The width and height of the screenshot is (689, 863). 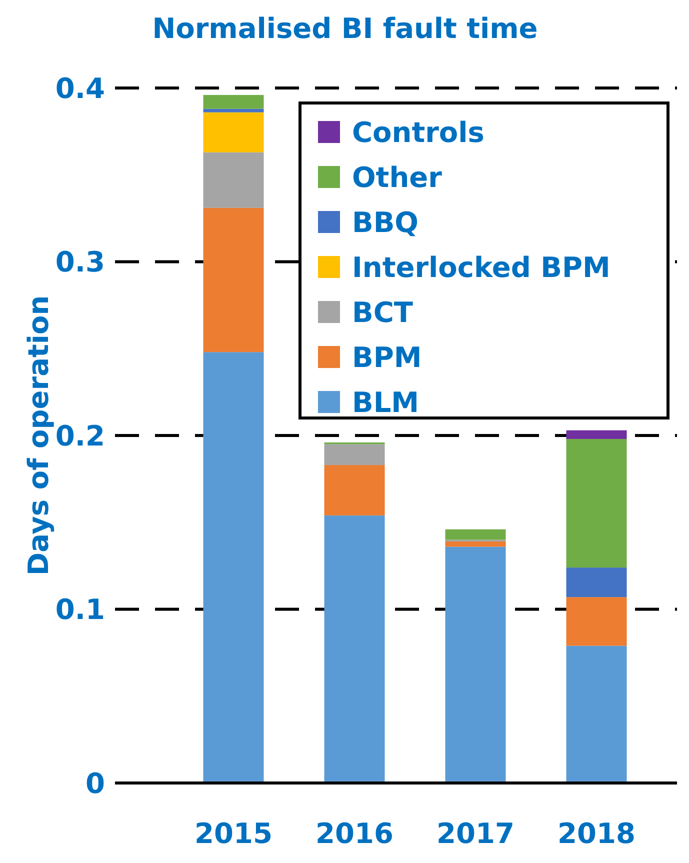 I want to click on legend-label: BCT, so click(x=382, y=312).